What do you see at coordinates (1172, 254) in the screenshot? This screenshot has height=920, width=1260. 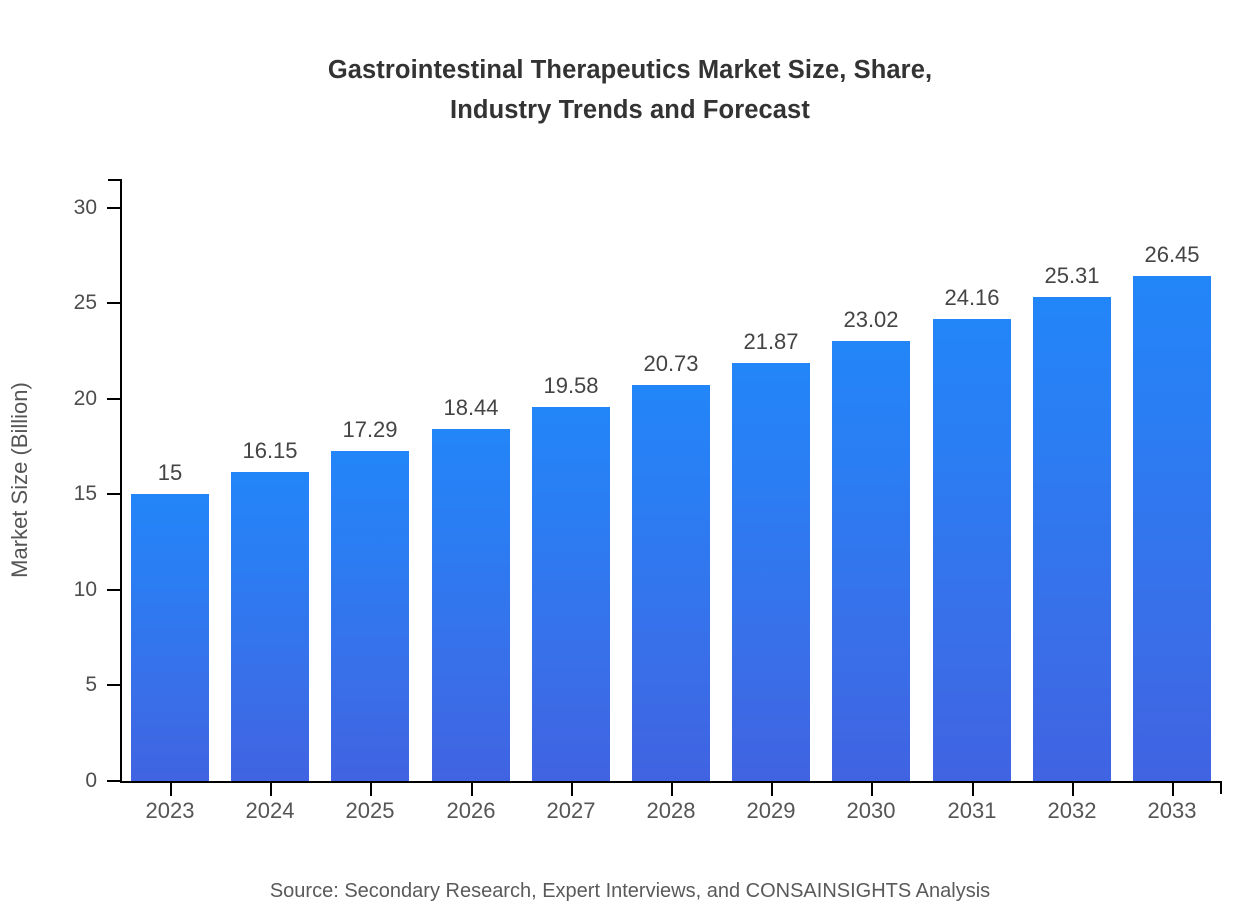 I see `bar-value-label-2033: 26.45` at bounding box center [1172, 254].